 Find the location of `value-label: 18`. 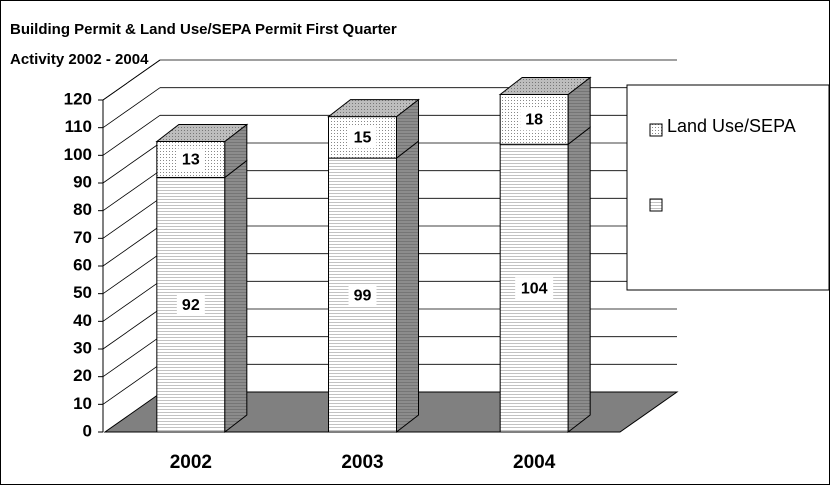

value-label: 18 is located at coordinates (534, 120).